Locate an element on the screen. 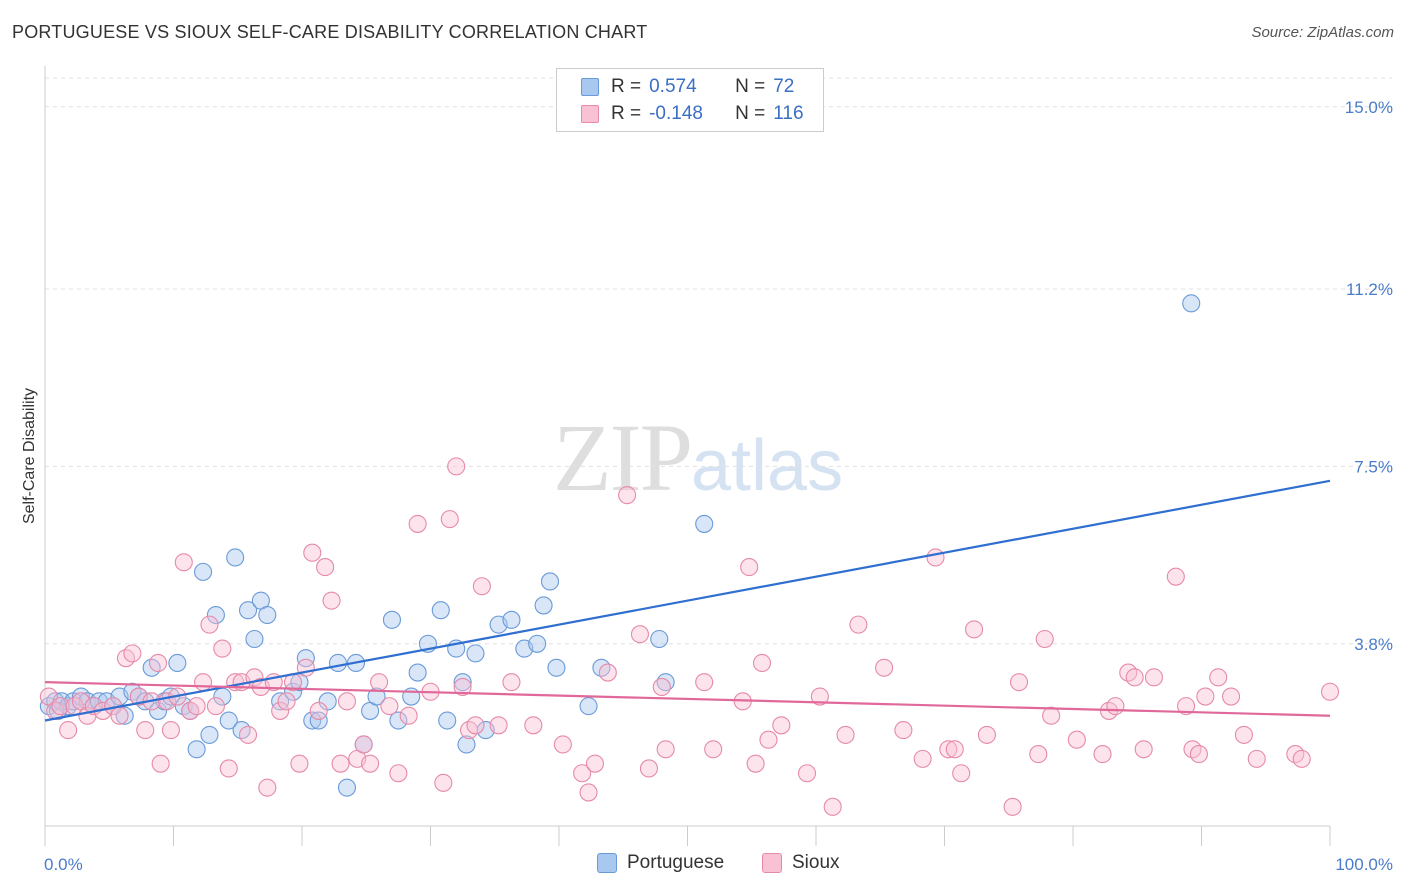 This screenshot has height=892, width=1406. legend-swatch-sioux is located at coordinates (772, 863).